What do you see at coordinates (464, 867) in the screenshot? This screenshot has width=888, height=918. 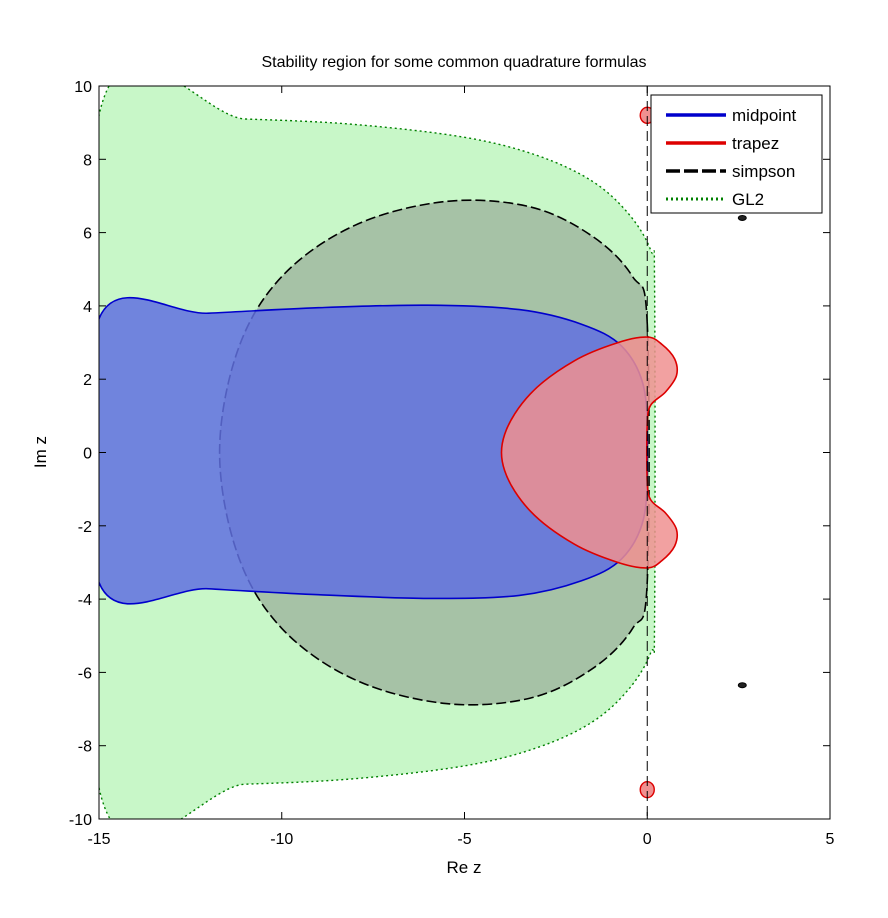 I see `x-axis-label: Re z` at bounding box center [464, 867].